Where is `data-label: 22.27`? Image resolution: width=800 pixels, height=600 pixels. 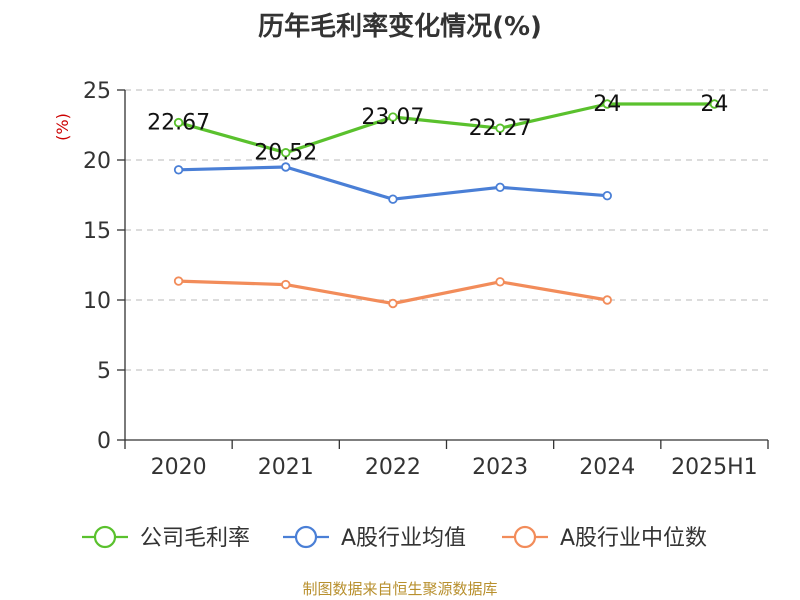
data-label: 22.27 is located at coordinates (500, 128).